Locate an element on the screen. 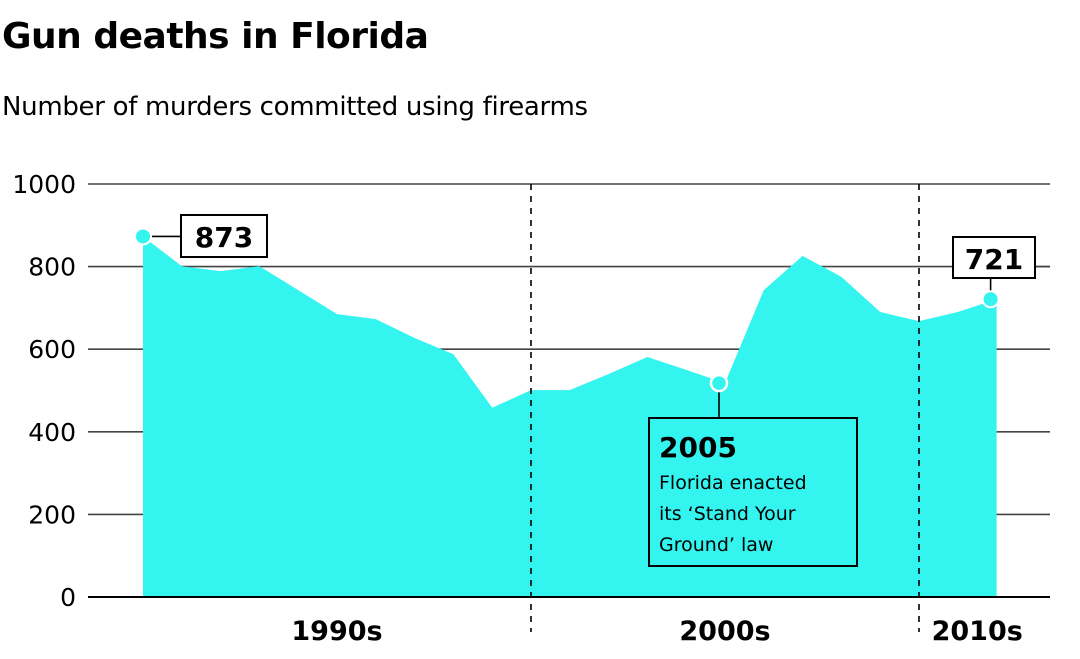 This screenshot has width=1080, height=659. decade-labels: 1990s 2000s 2010s is located at coordinates (656, 631).